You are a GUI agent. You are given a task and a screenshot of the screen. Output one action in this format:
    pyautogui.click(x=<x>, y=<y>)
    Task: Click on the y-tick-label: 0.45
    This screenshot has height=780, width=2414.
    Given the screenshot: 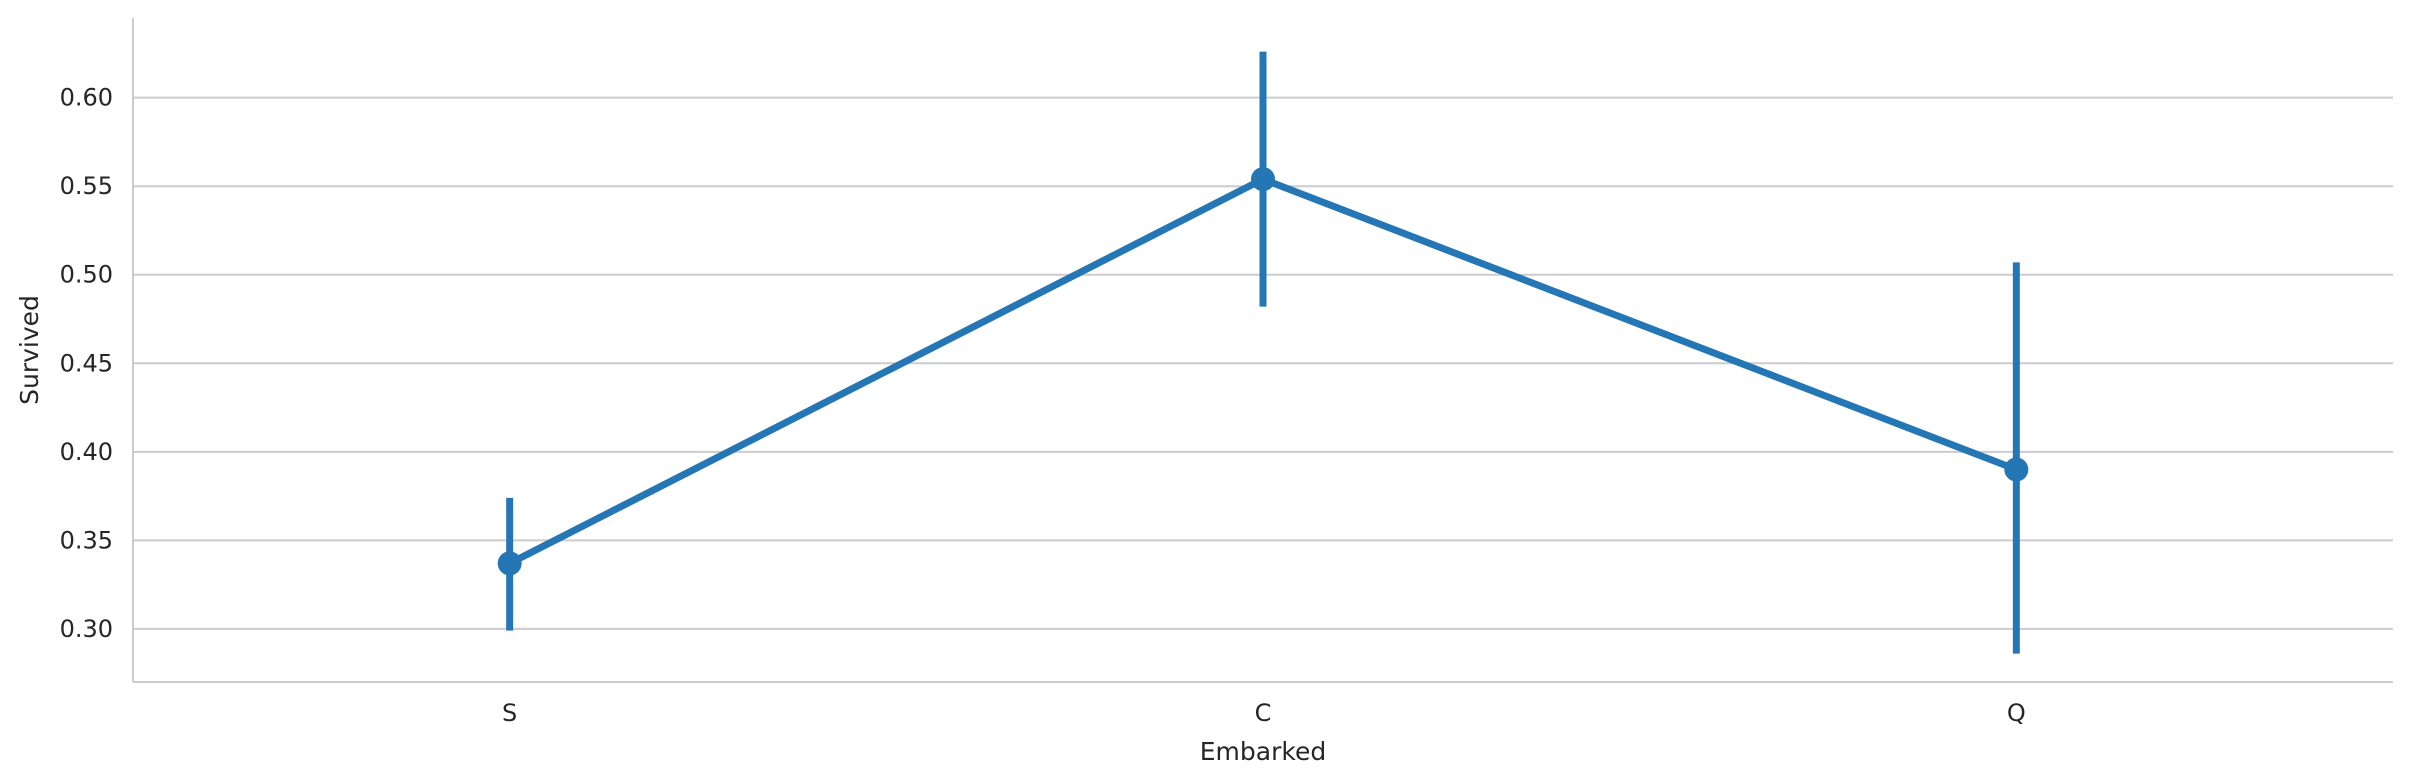 What is the action you would take?
    pyautogui.click(x=86, y=363)
    